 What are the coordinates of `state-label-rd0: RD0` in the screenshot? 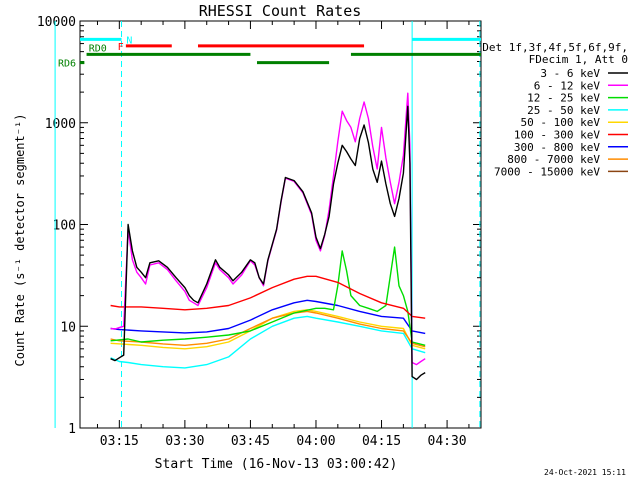 It's located at (98, 48).